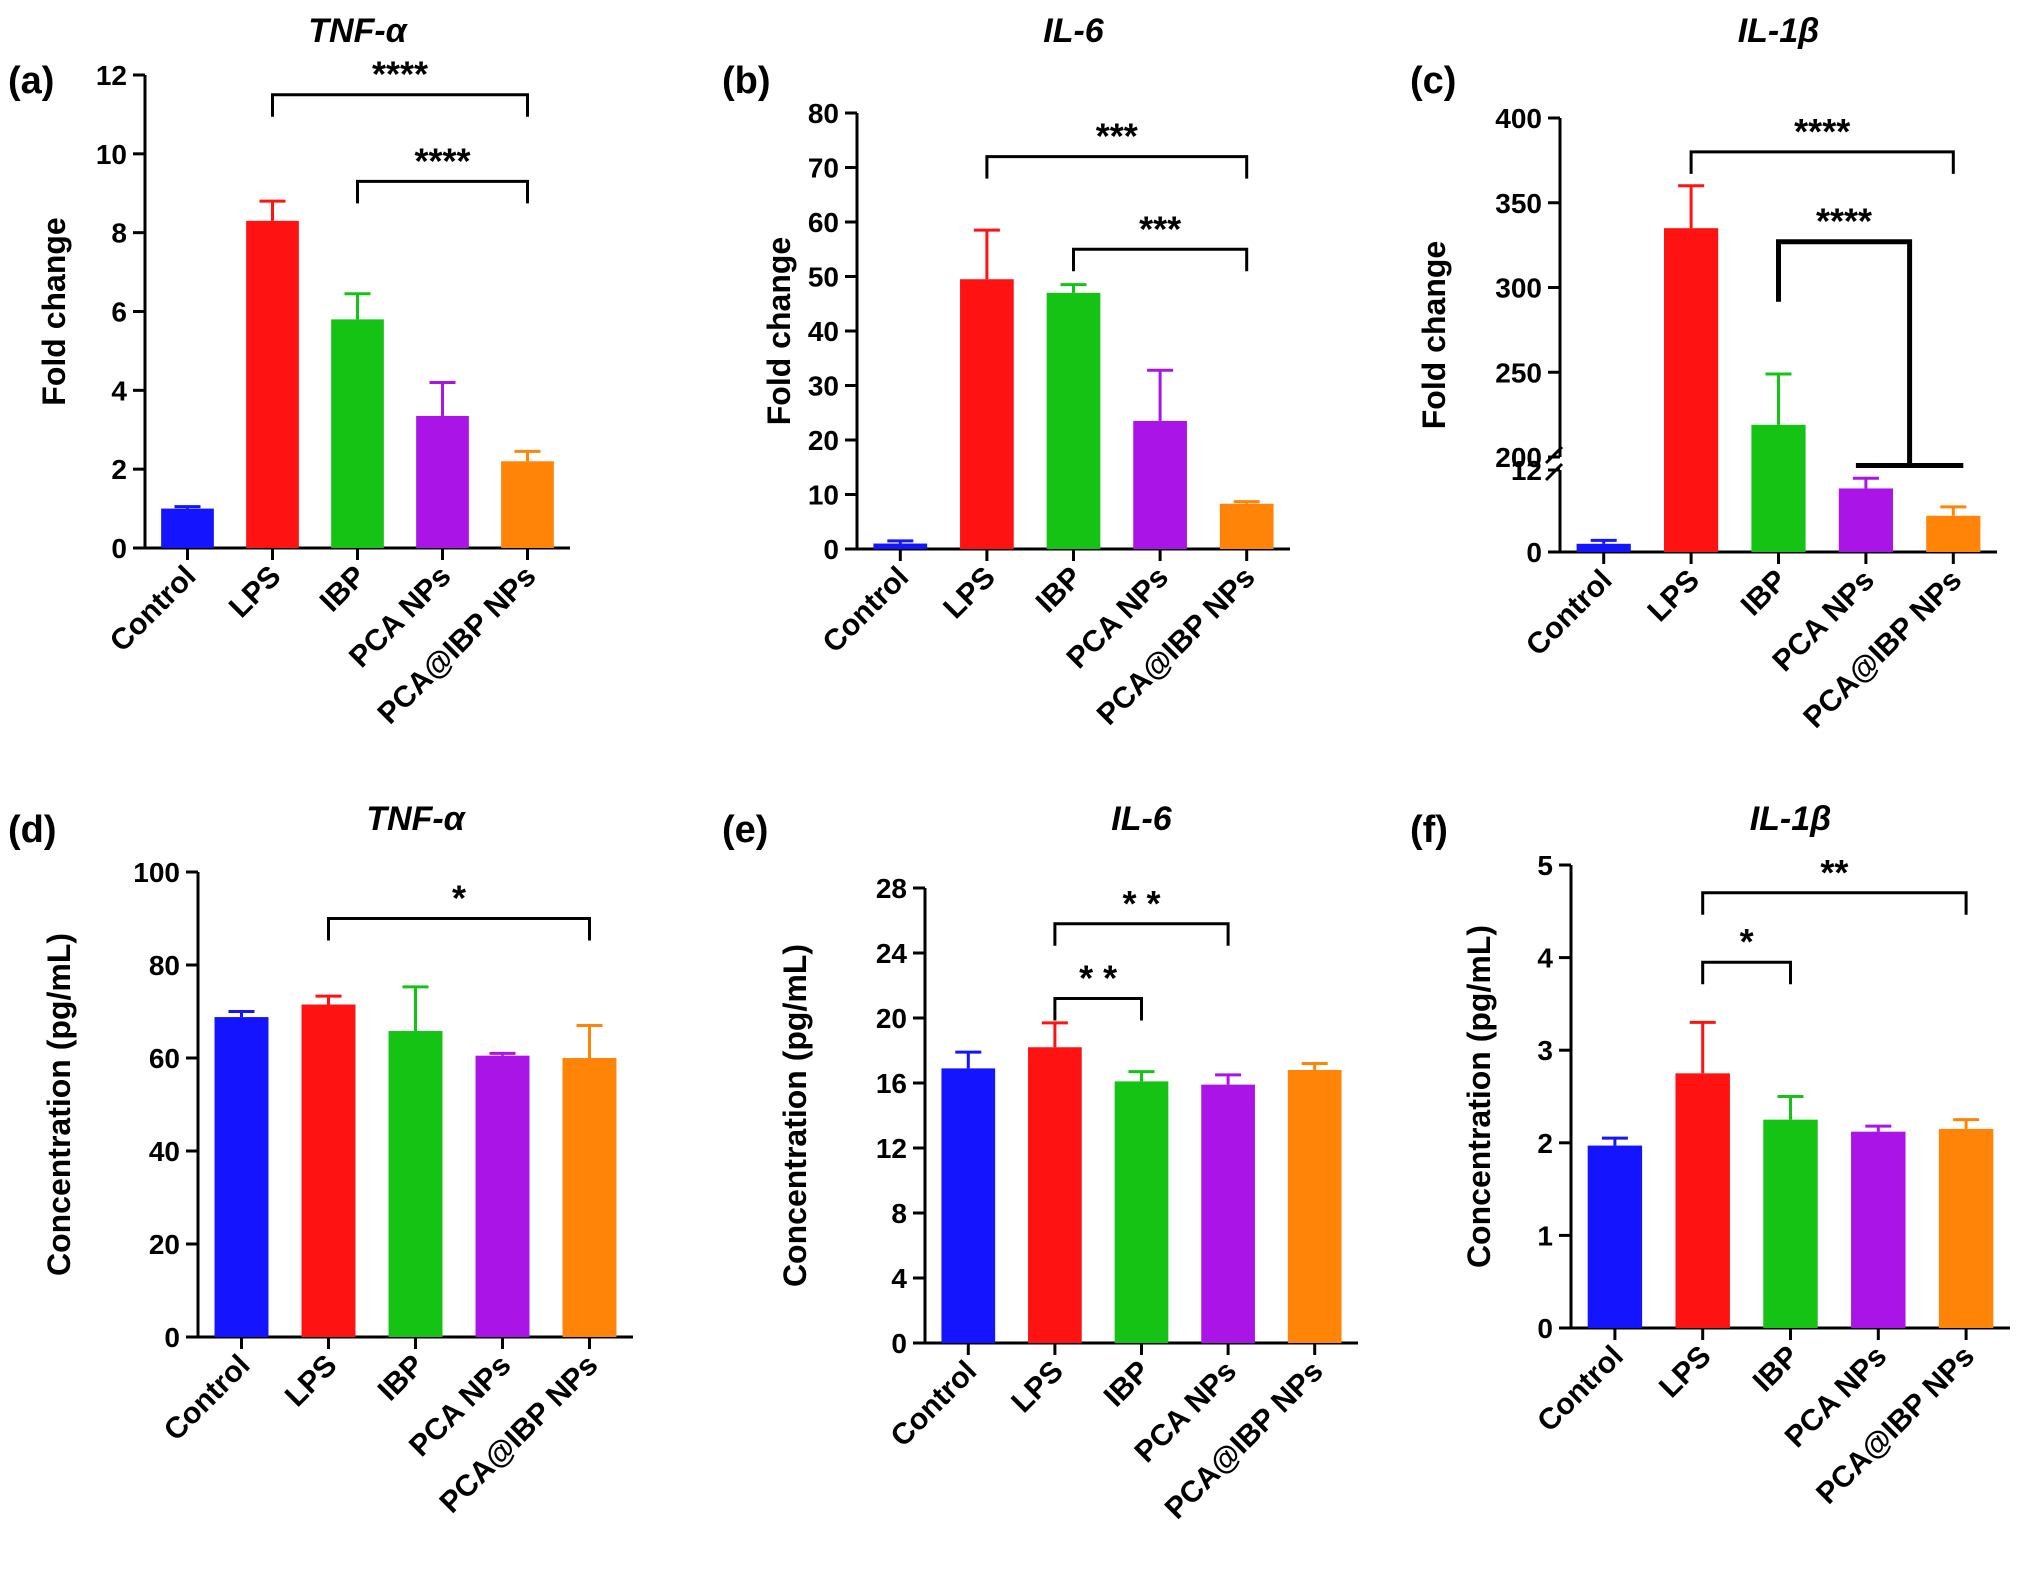 The width and height of the screenshot is (2032, 1583). Describe the element at coordinates (823, 277) in the screenshot. I see `y-tick-label: 50` at that location.